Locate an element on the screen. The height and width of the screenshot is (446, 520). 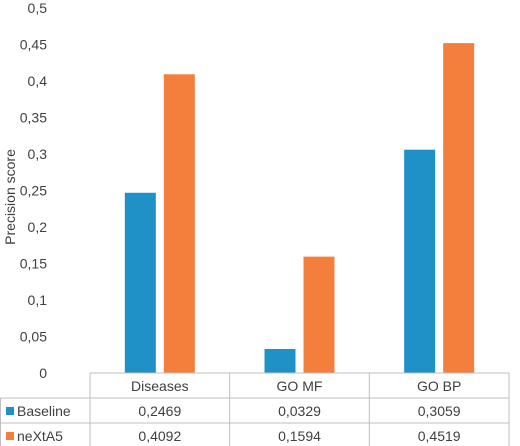
table-value: 0,2469 is located at coordinates (159, 411).